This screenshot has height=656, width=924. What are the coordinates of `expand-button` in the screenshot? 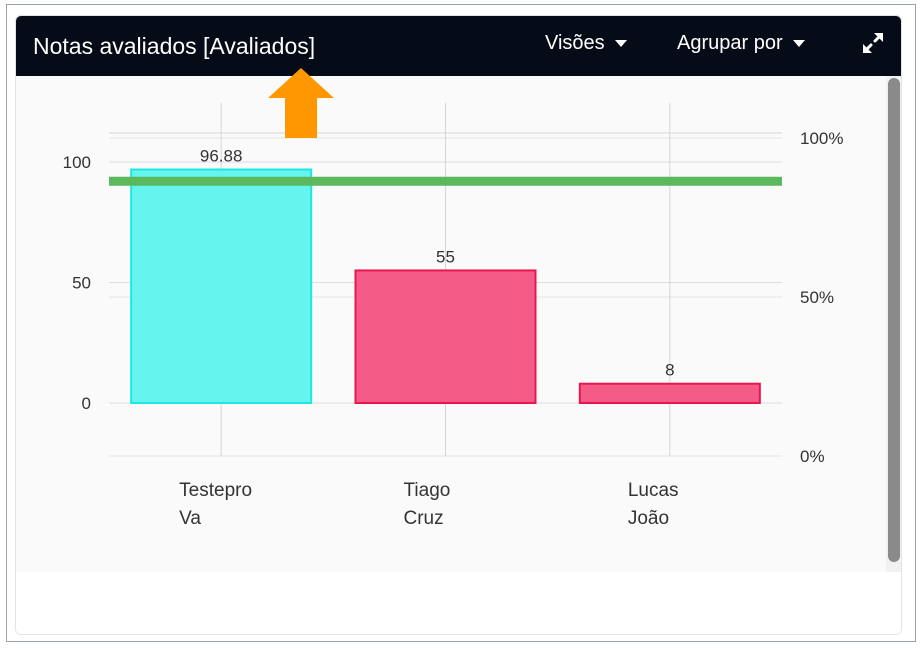 It's located at (873, 43).